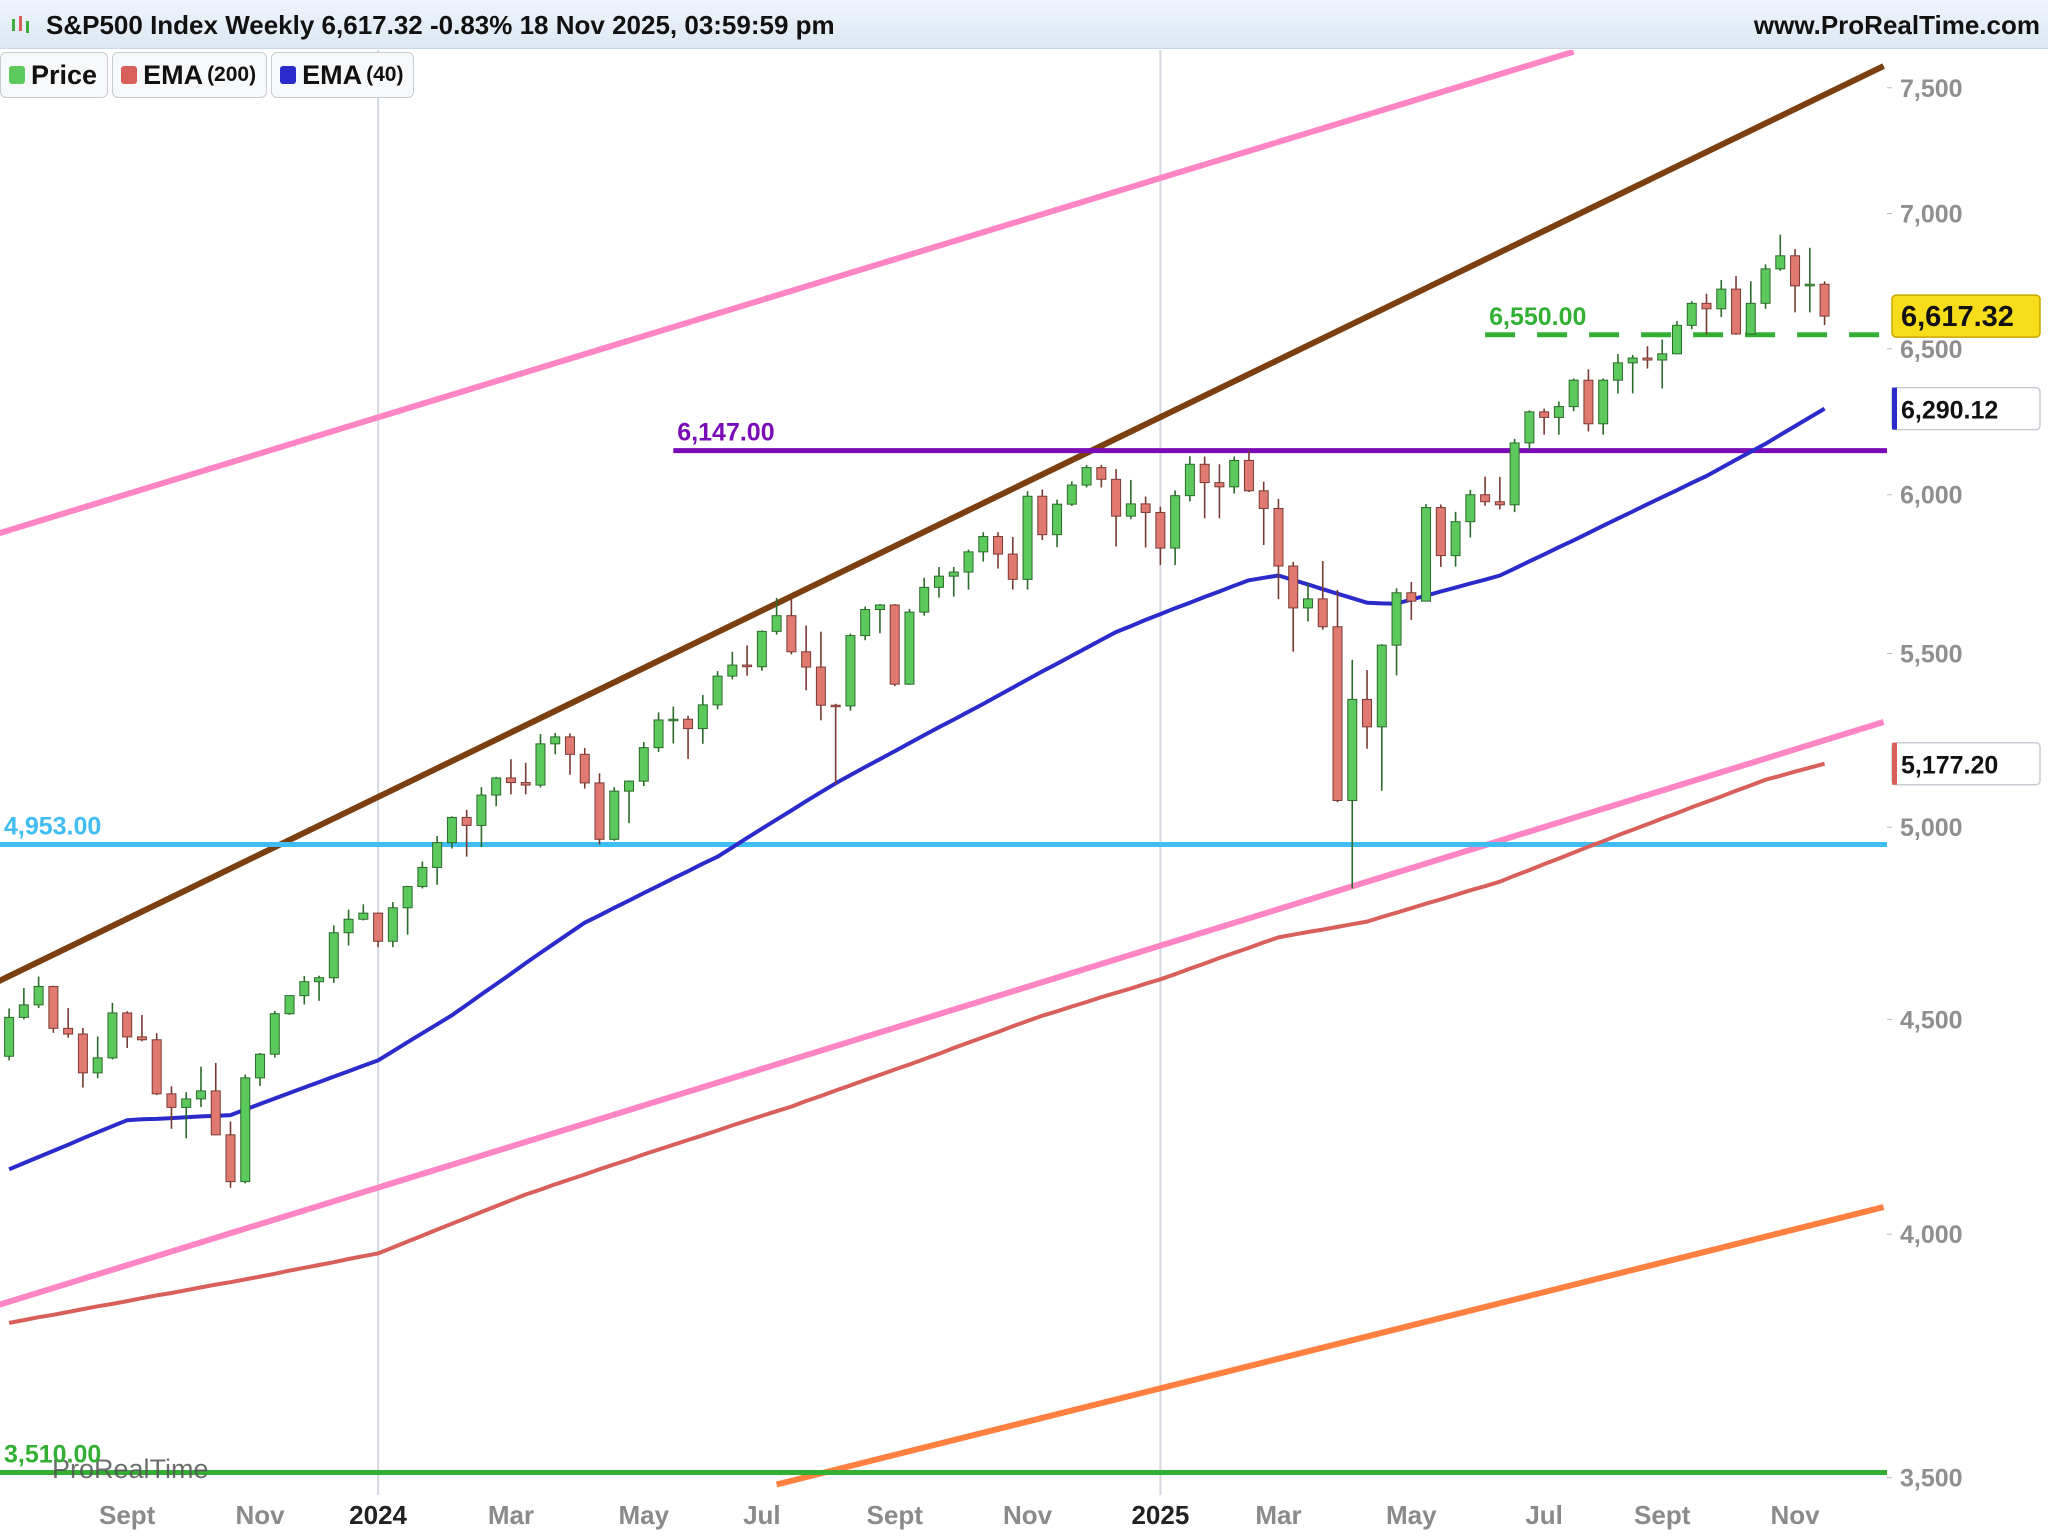 This screenshot has width=2048, height=1536. Describe the element at coordinates (1931, 350) in the screenshot. I see `y-tick-label: 6,500` at that location.